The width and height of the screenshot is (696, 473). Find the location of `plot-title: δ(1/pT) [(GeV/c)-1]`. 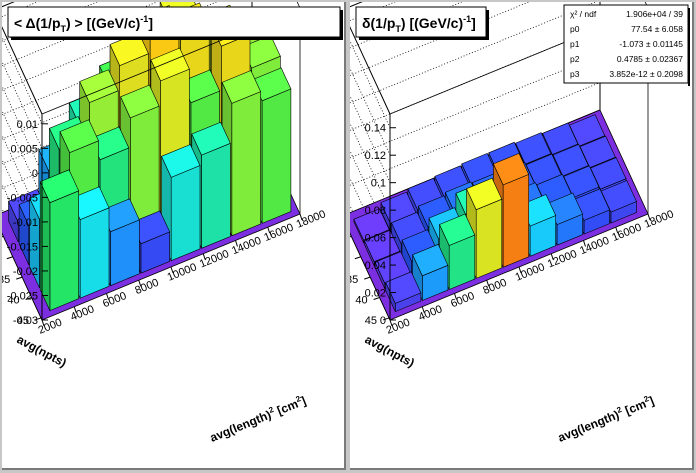

plot-title: δ(1/pT) [(GeV/c)-1] is located at coordinates (419, 24).